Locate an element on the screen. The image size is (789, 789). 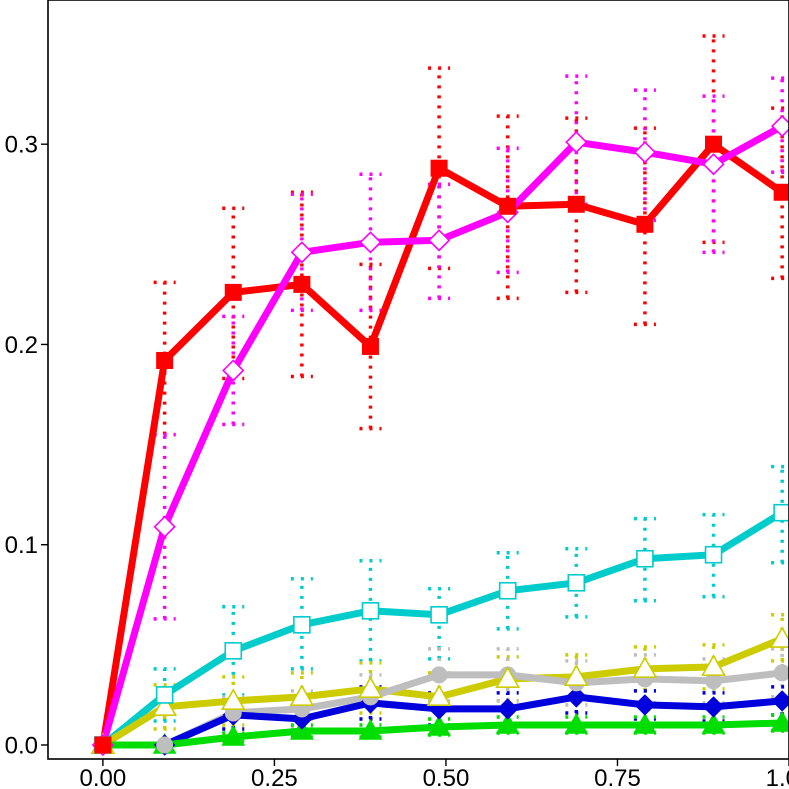
y-tick-label: 0.1 is located at coordinates (21, 545).